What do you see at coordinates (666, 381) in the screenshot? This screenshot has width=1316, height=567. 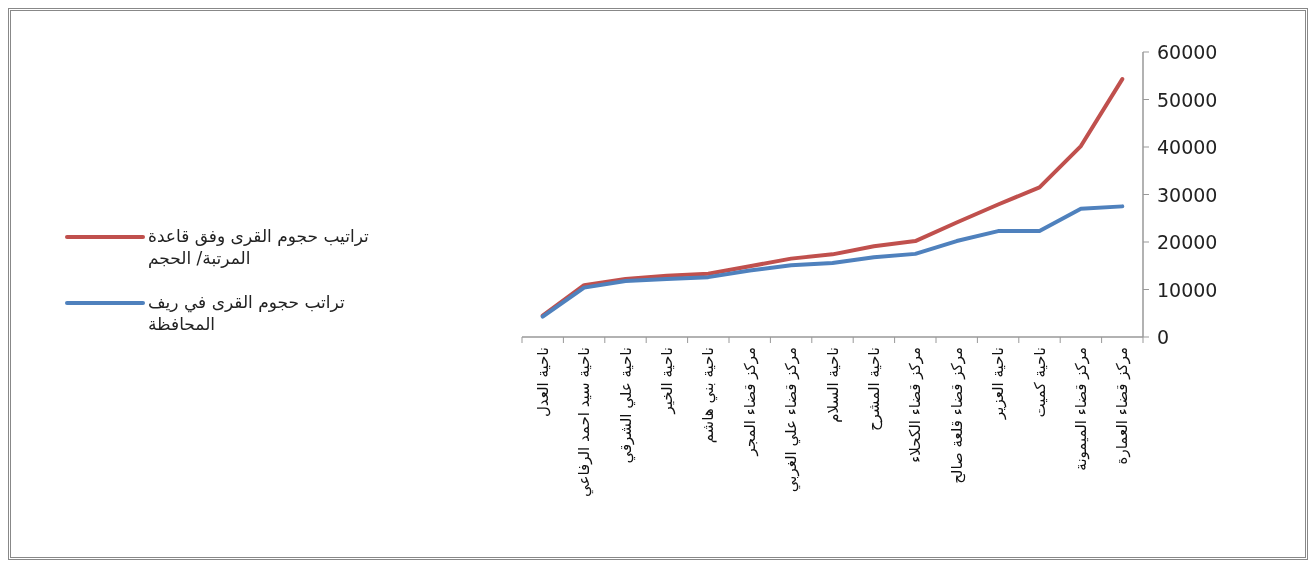 I see `x-tick-label: ناحية الخير` at bounding box center [666, 381].